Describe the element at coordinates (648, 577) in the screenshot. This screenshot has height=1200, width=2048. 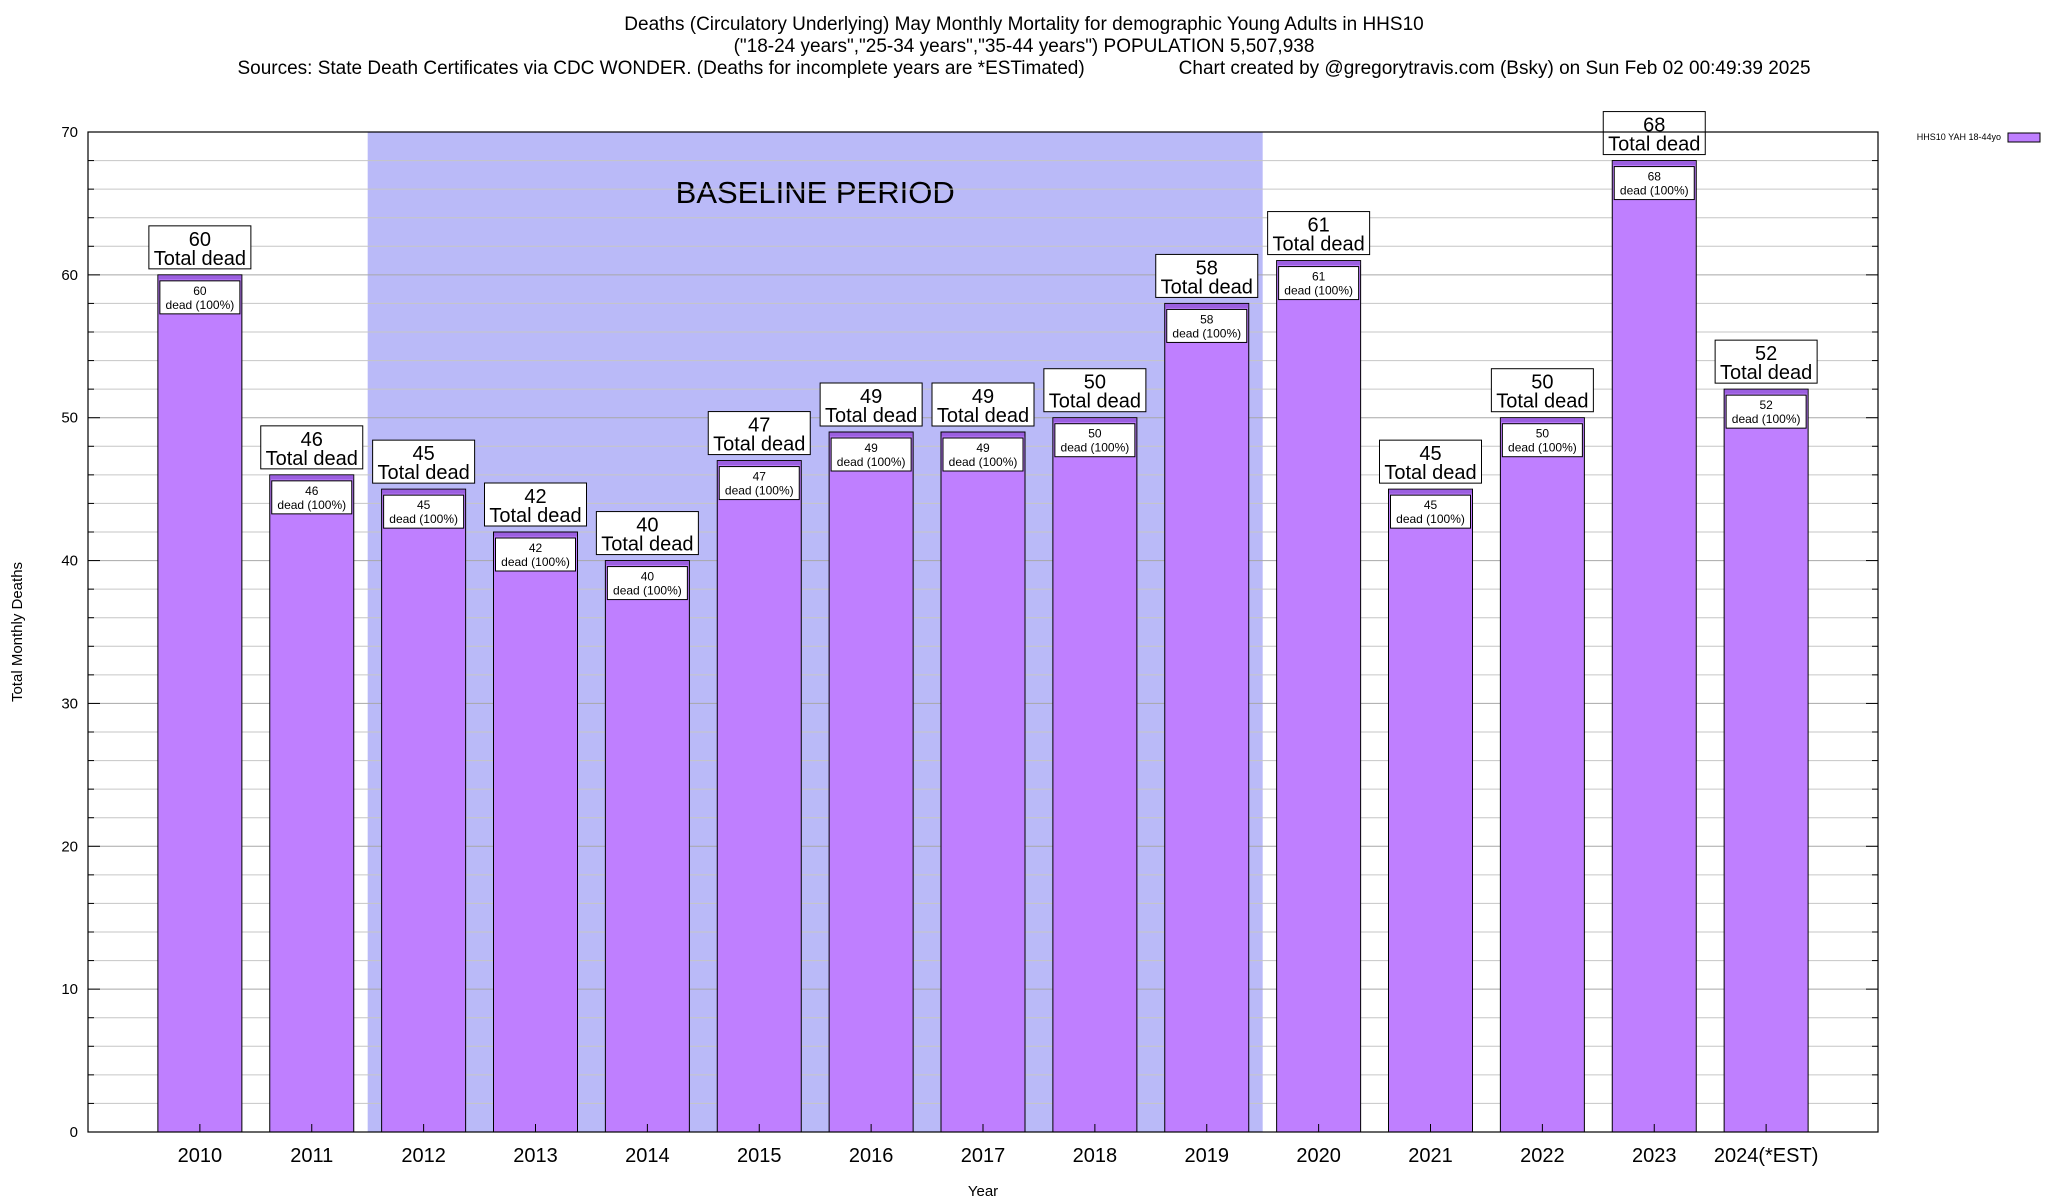
I see `inner-value-label: 40` at that location.